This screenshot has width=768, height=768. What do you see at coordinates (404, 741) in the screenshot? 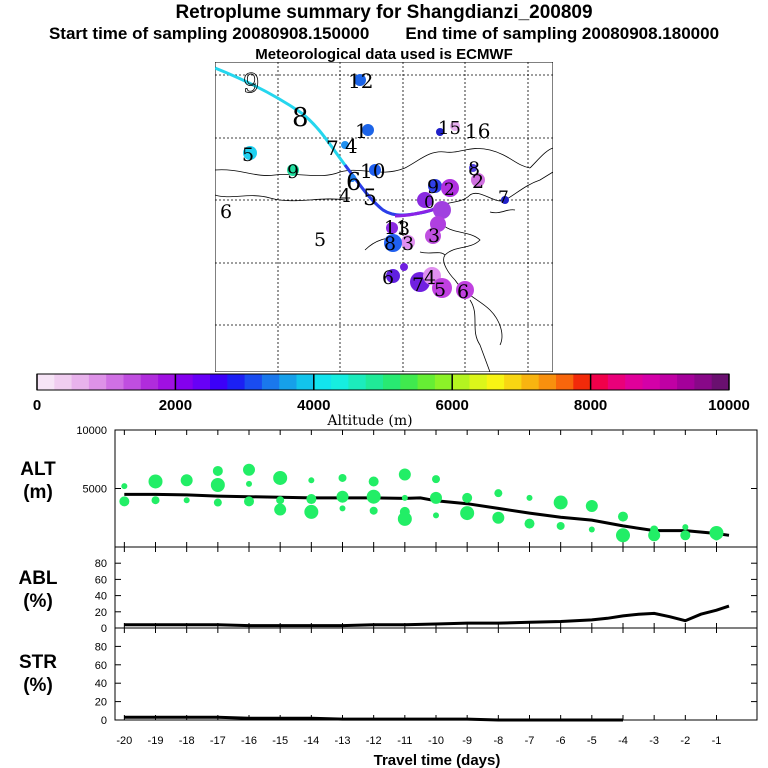
I see `x-tick-label: -11` at bounding box center [404, 741].